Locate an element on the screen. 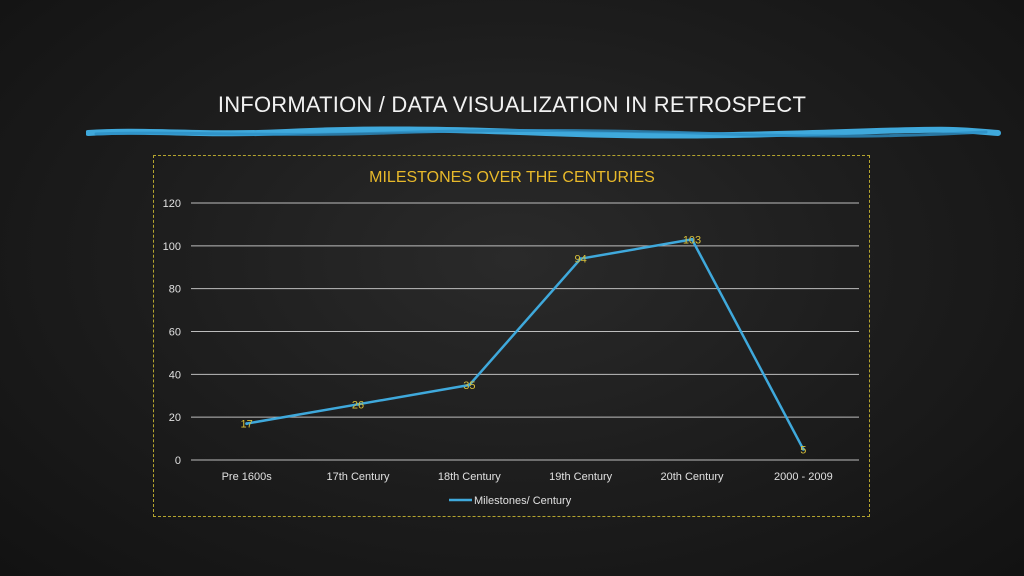  x-tick-label: 20th Century is located at coordinates (692, 477).